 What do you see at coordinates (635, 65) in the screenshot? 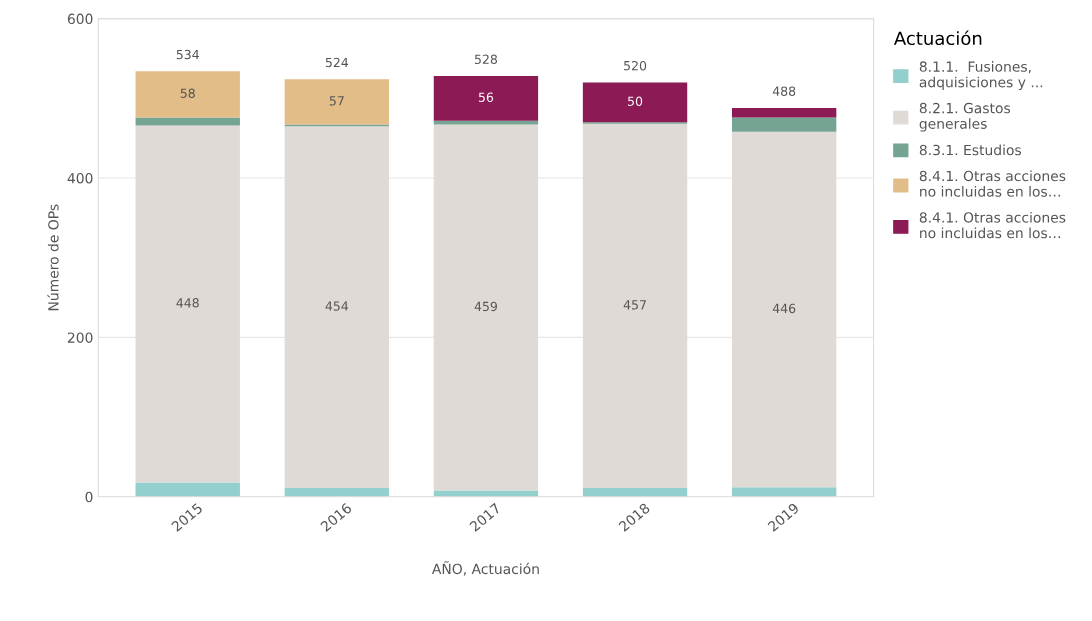
I see `total-label: 520` at bounding box center [635, 65].